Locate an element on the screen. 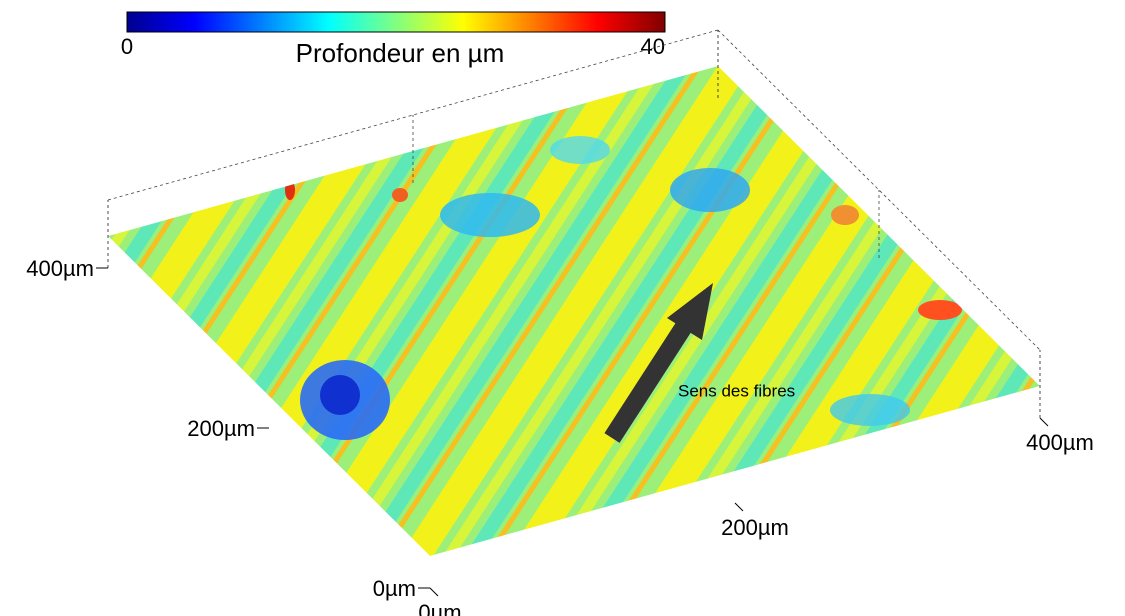 Image resolution: width=1125 pixels, height=616 pixels. x-tick-label: 0µm is located at coordinates (439, 608).